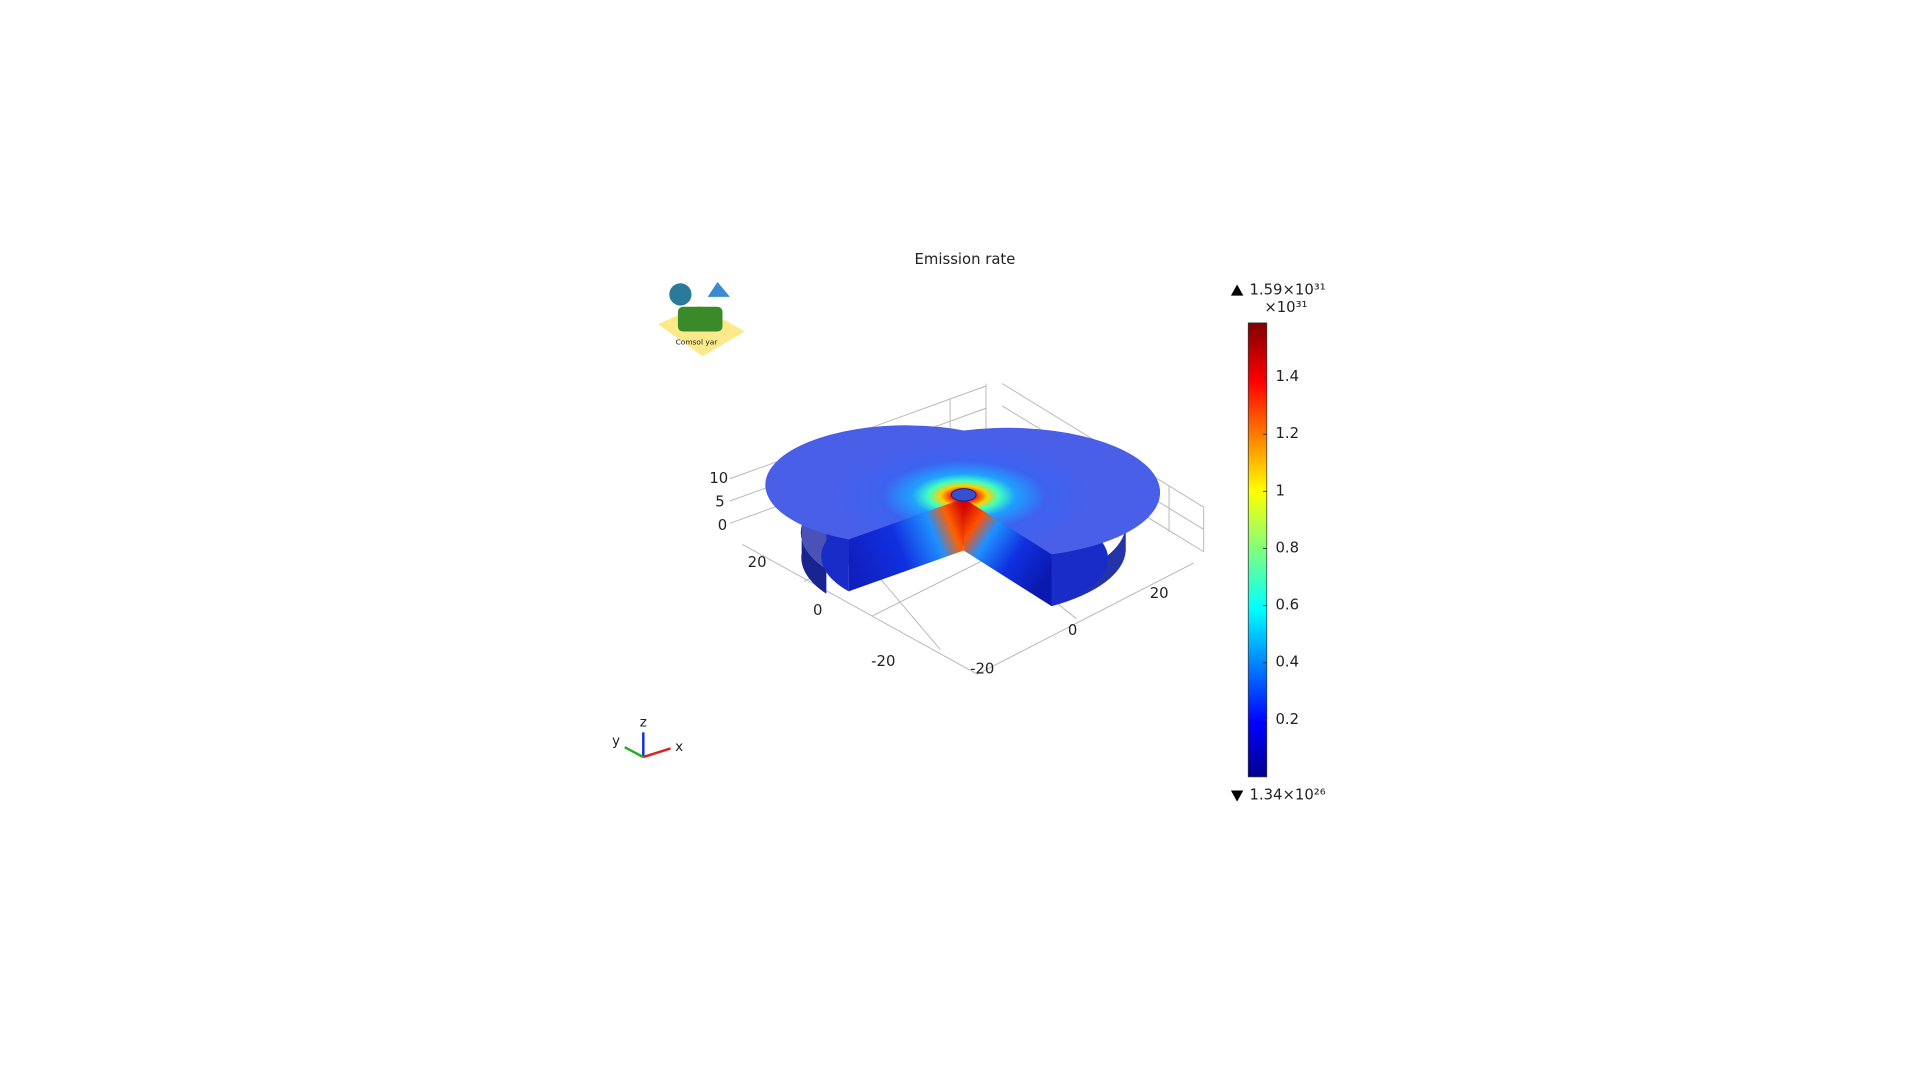 This screenshot has height=1080, width=1920. I want to click on cut-face-right, so click(1007, 552).